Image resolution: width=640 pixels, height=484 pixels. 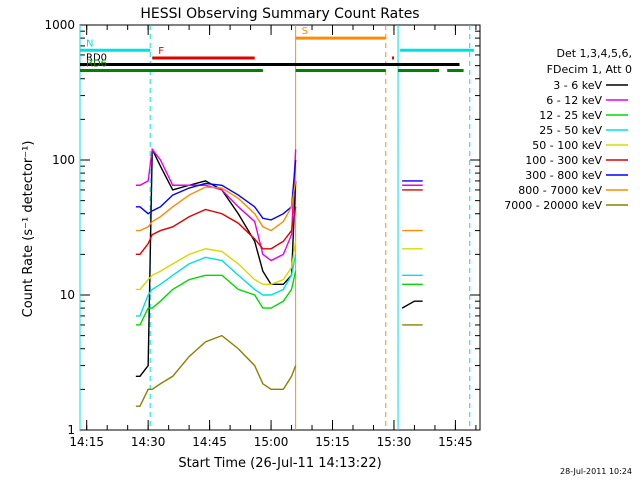 What do you see at coordinates (553, 205) in the screenshot?
I see `legend-entry-label: 7000 - 20000 keV` at bounding box center [553, 205].